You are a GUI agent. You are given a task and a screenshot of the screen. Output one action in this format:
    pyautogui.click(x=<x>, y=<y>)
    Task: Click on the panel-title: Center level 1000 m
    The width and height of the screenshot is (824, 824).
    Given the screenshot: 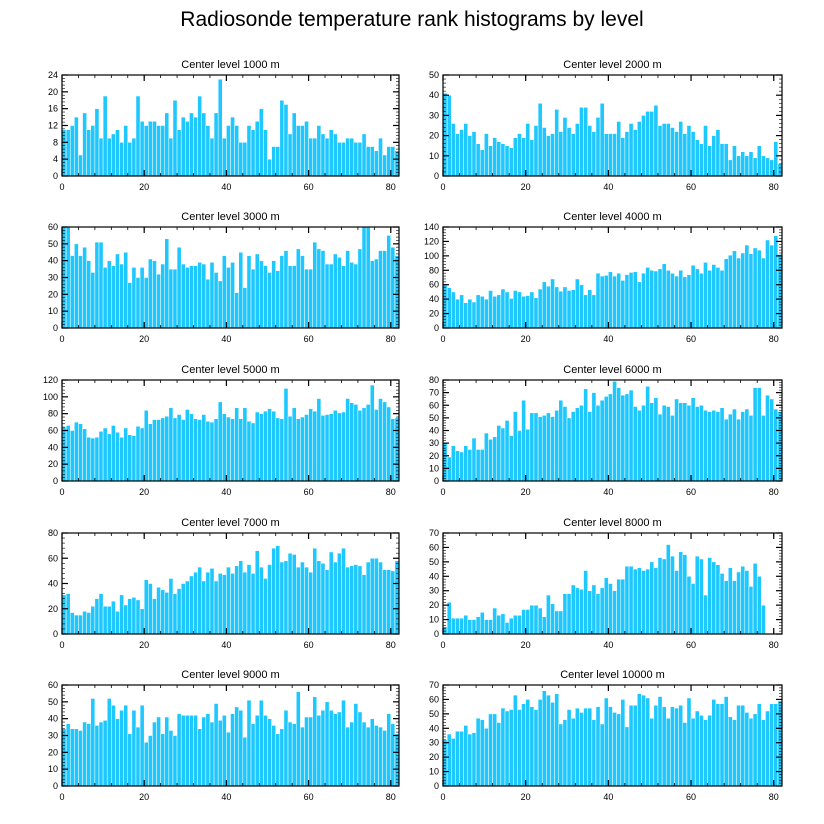 What is the action you would take?
    pyautogui.click(x=230, y=65)
    